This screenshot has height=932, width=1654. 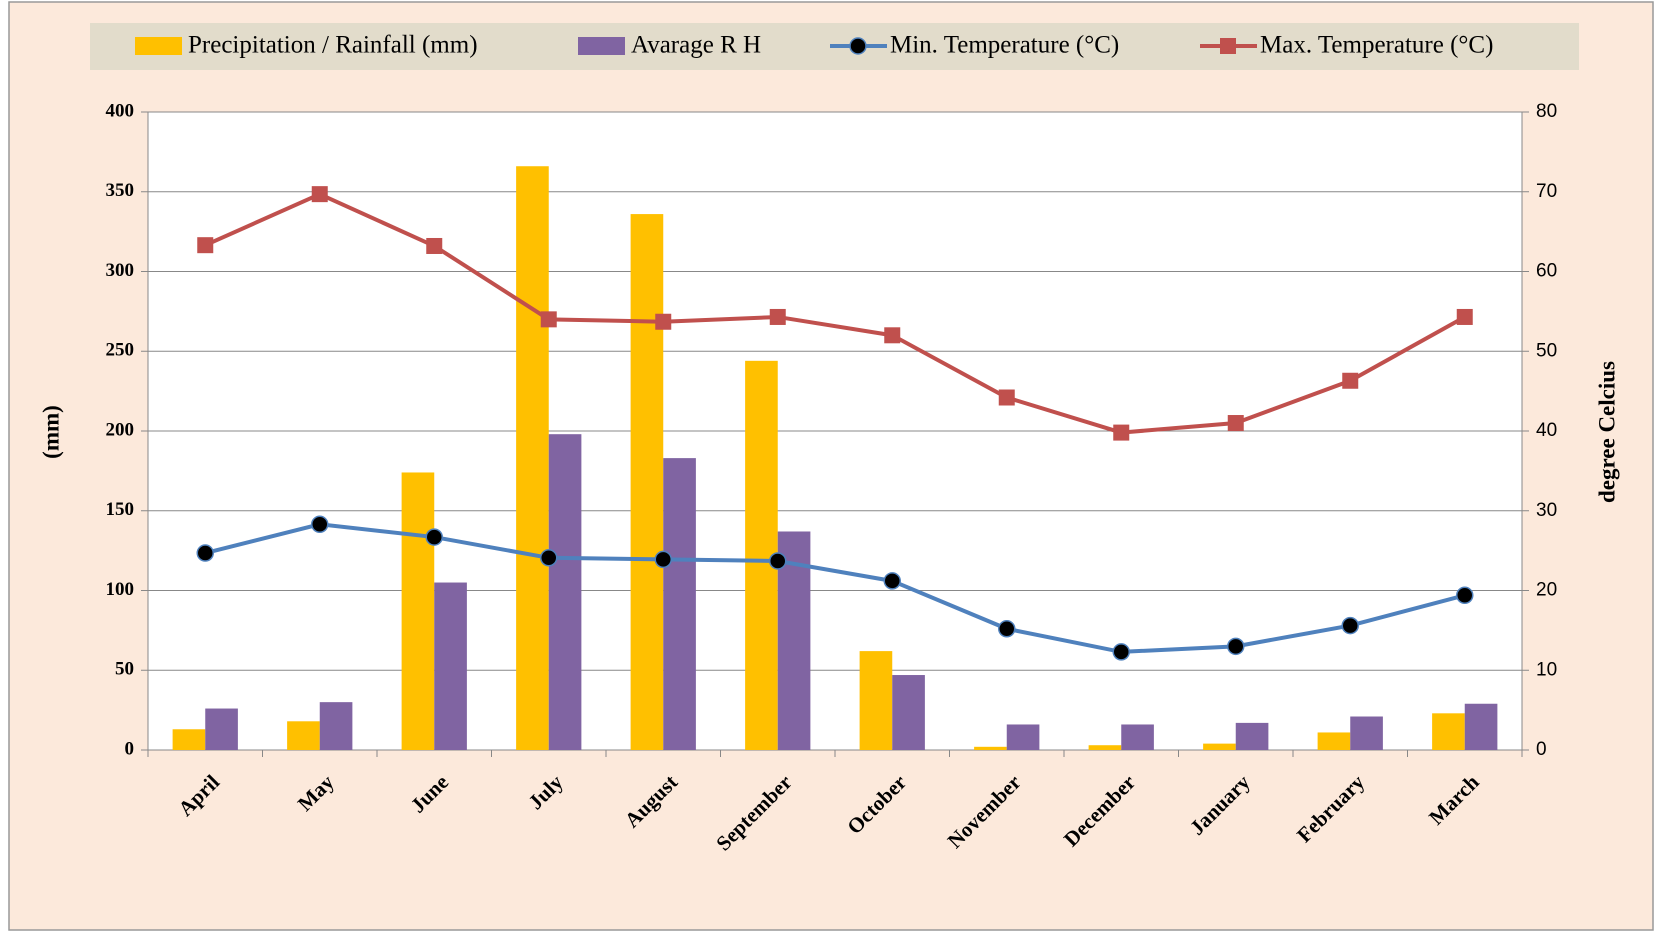 What do you see at coordinates (120, 190) in the screenshot?
I see `y-tick-label: 350` at bounding box center [120, 190].